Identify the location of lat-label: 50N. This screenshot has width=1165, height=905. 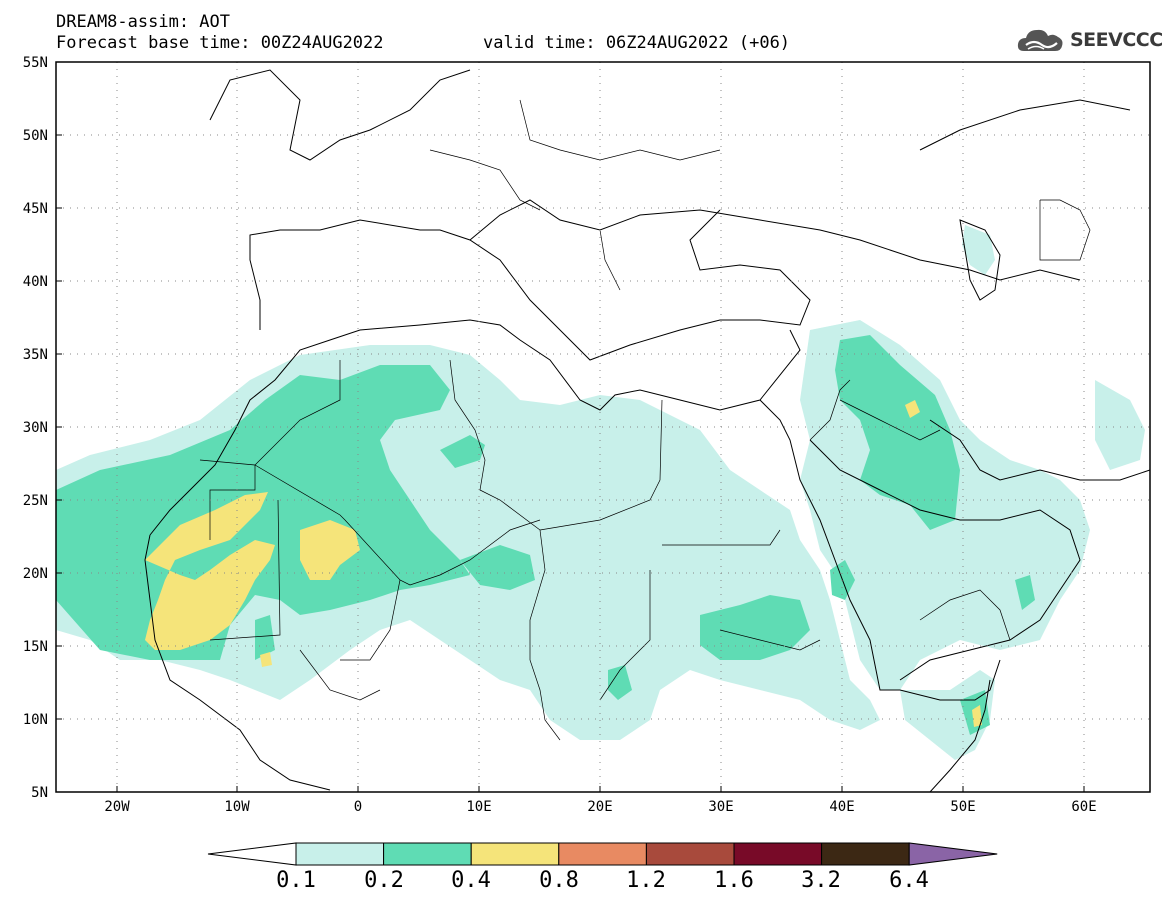
(35, 136).